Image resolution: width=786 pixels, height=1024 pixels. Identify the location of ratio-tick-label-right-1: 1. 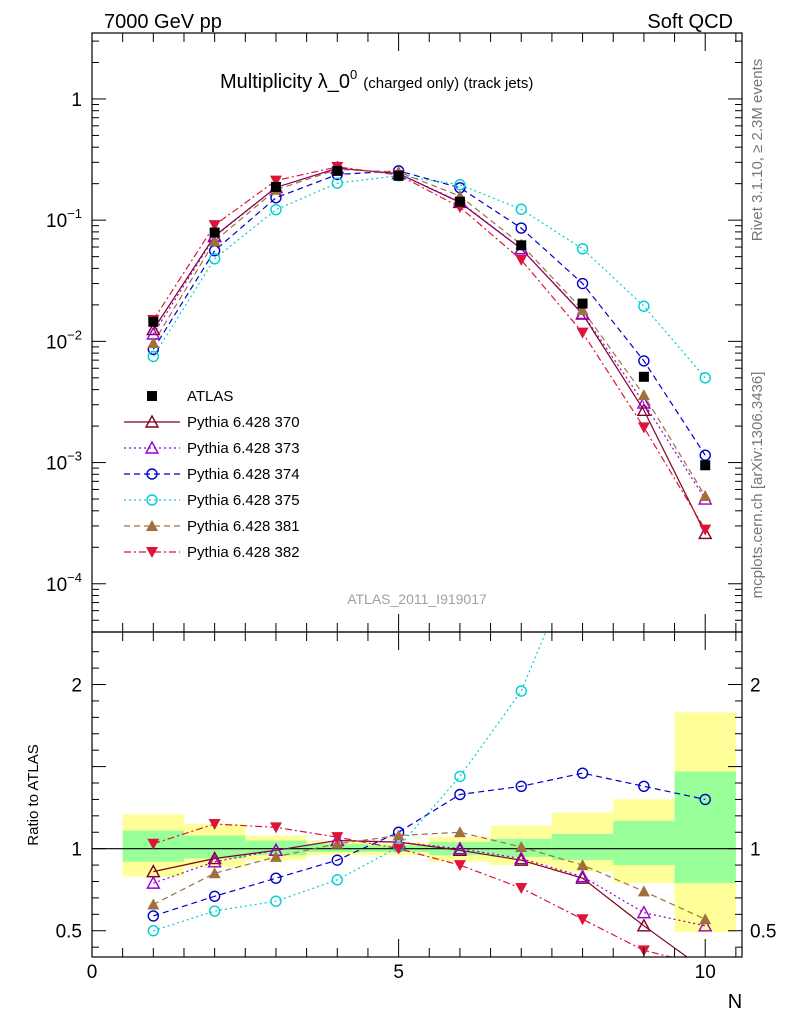
(755, 850).